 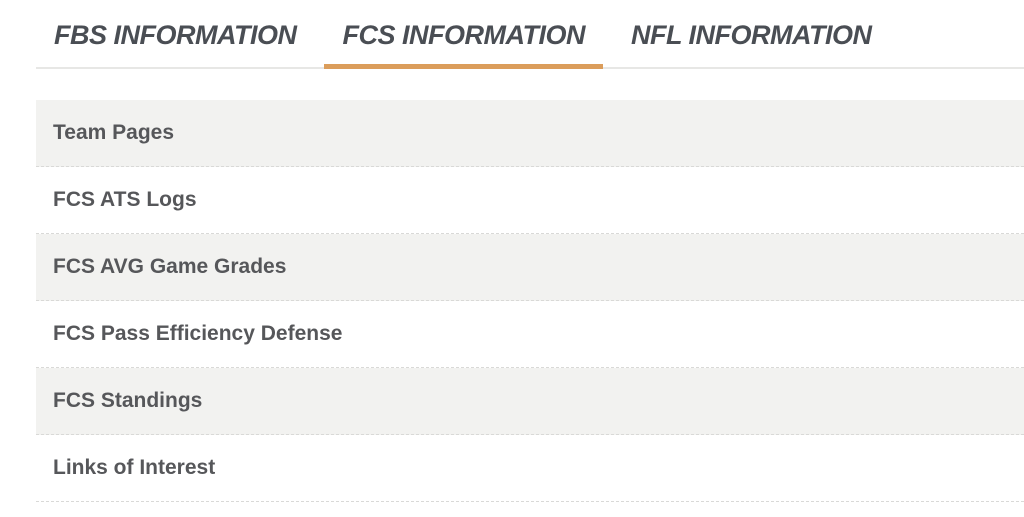 What do you see at coordinates (463, 42) in the screenshot?
I see `tab-fcs-information: FCS INFORMATION` at bounding box center [463, 42].